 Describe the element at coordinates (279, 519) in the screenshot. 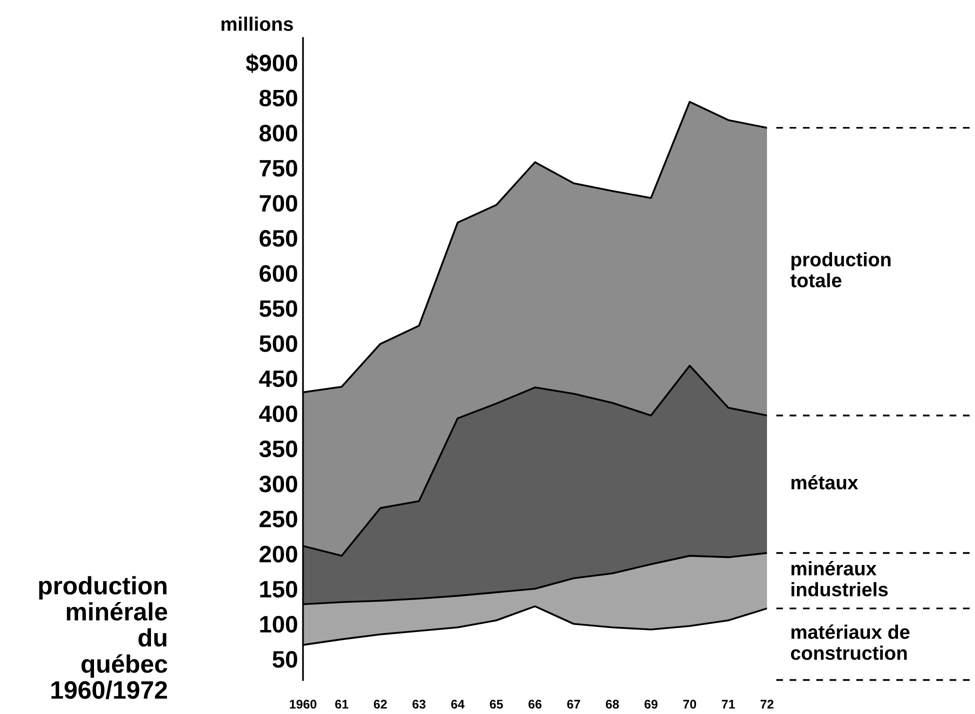

I see `y-tick-label: 250` at that location.